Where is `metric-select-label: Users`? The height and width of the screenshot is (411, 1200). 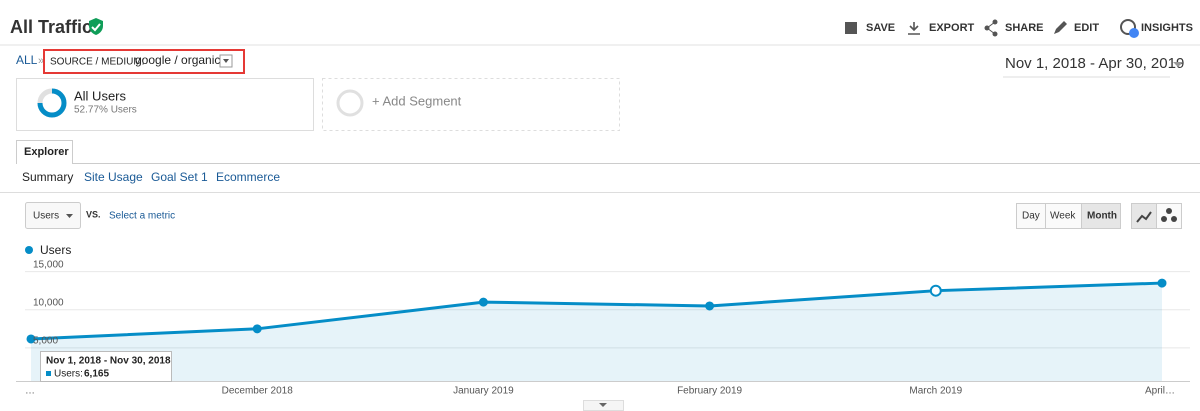
metric-select-label: Users is located at coordinates (46, 216).